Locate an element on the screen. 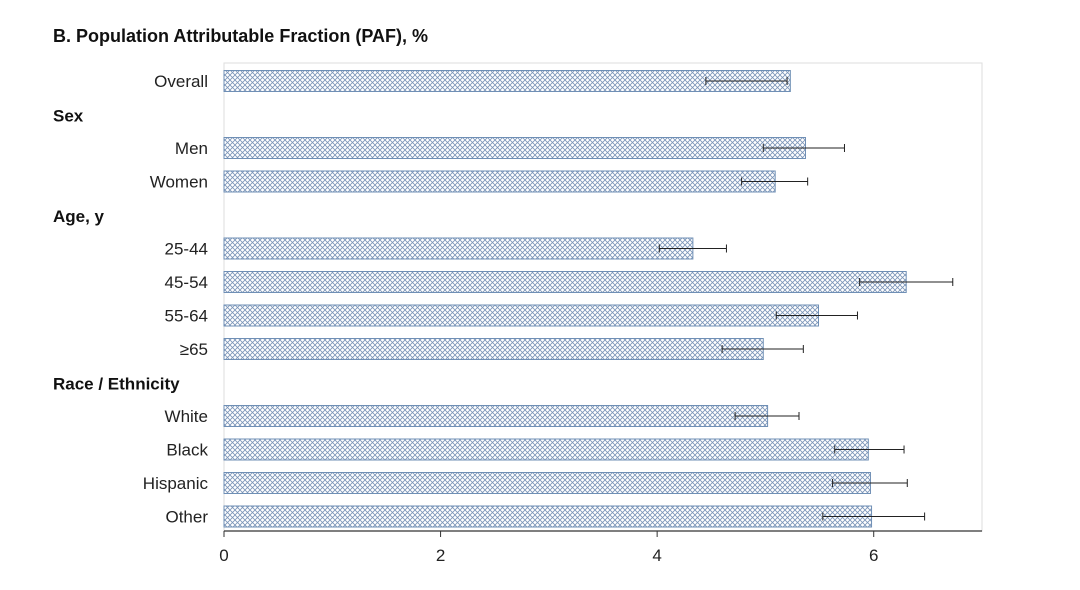  category-label: Women is located at coordinates (179, 182).